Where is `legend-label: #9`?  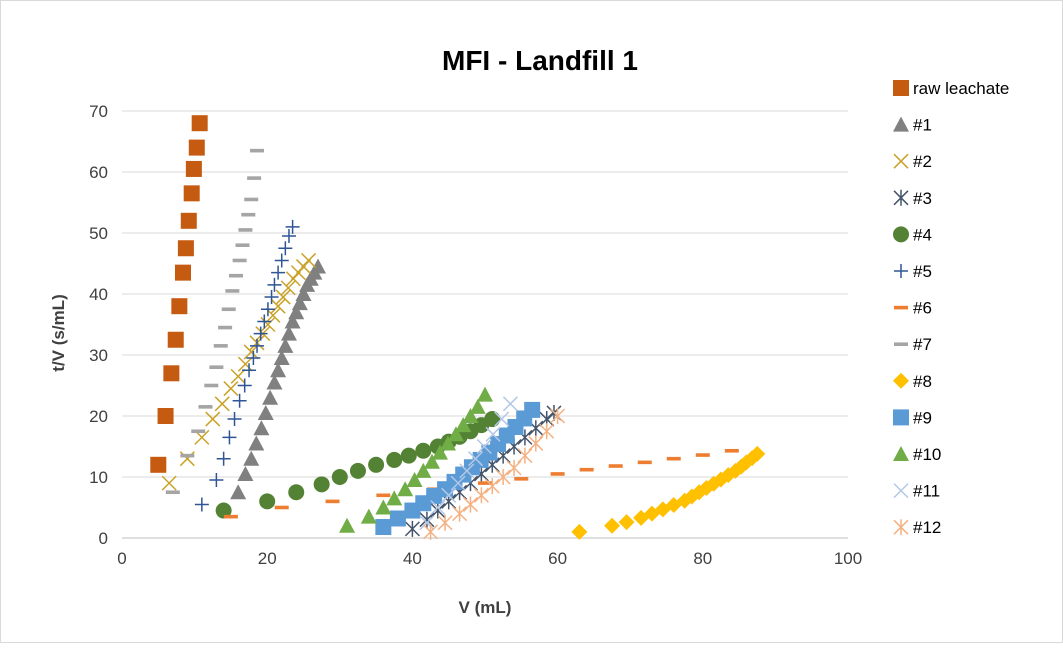
legend-label: #9 is located at coordinates (922, 417).